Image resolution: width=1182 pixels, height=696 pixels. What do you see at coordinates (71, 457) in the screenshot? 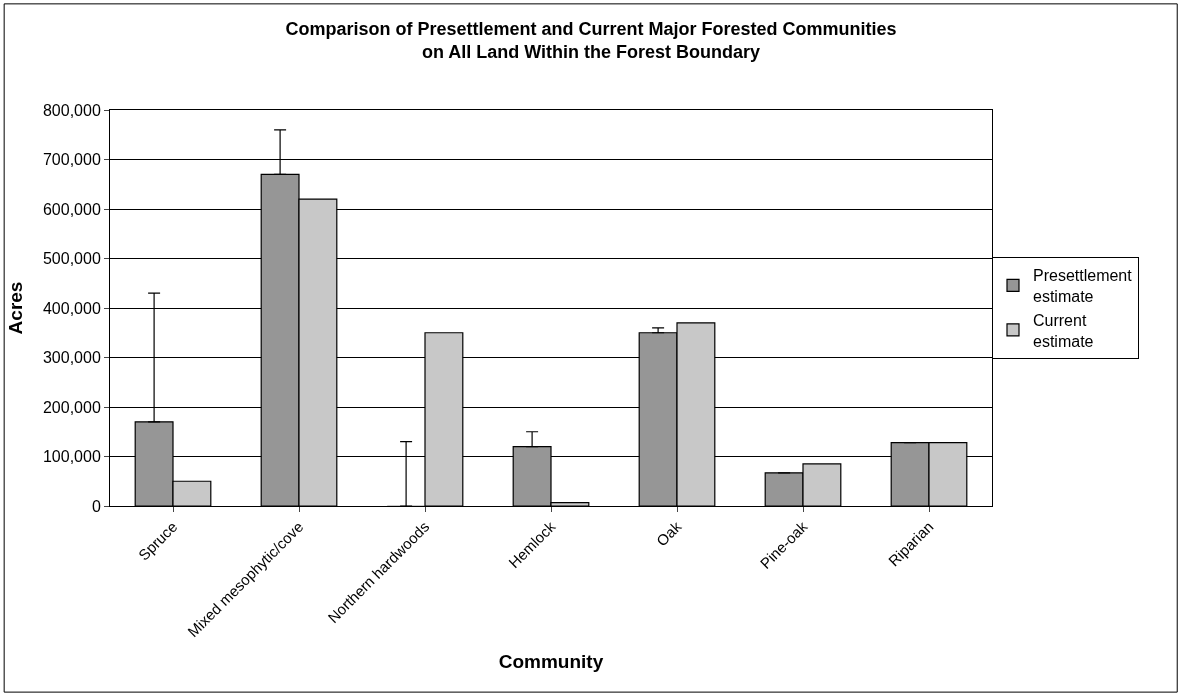
I see `y-tick-label: 100,000` at bounding box center [71, 457].